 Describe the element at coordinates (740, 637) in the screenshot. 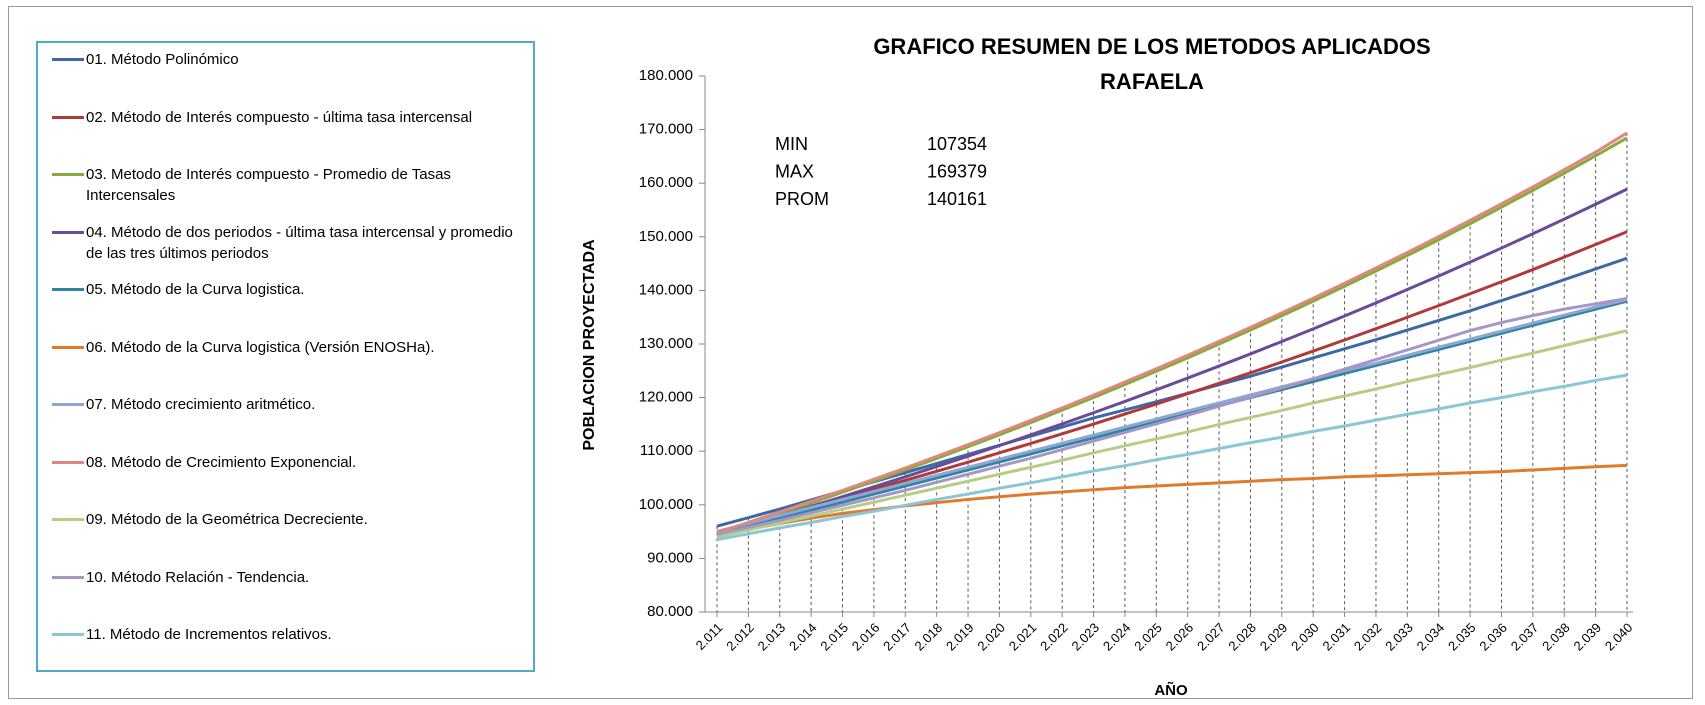

I see `x-tick-label: 2.012` at that location.